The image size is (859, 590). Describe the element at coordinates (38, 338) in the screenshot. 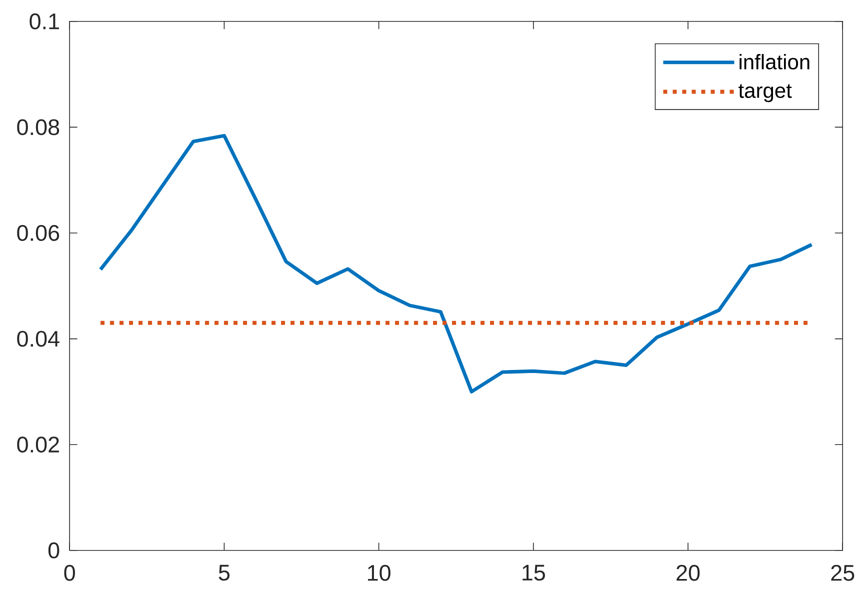

I see `y-tick-label: 0.04` at that location.